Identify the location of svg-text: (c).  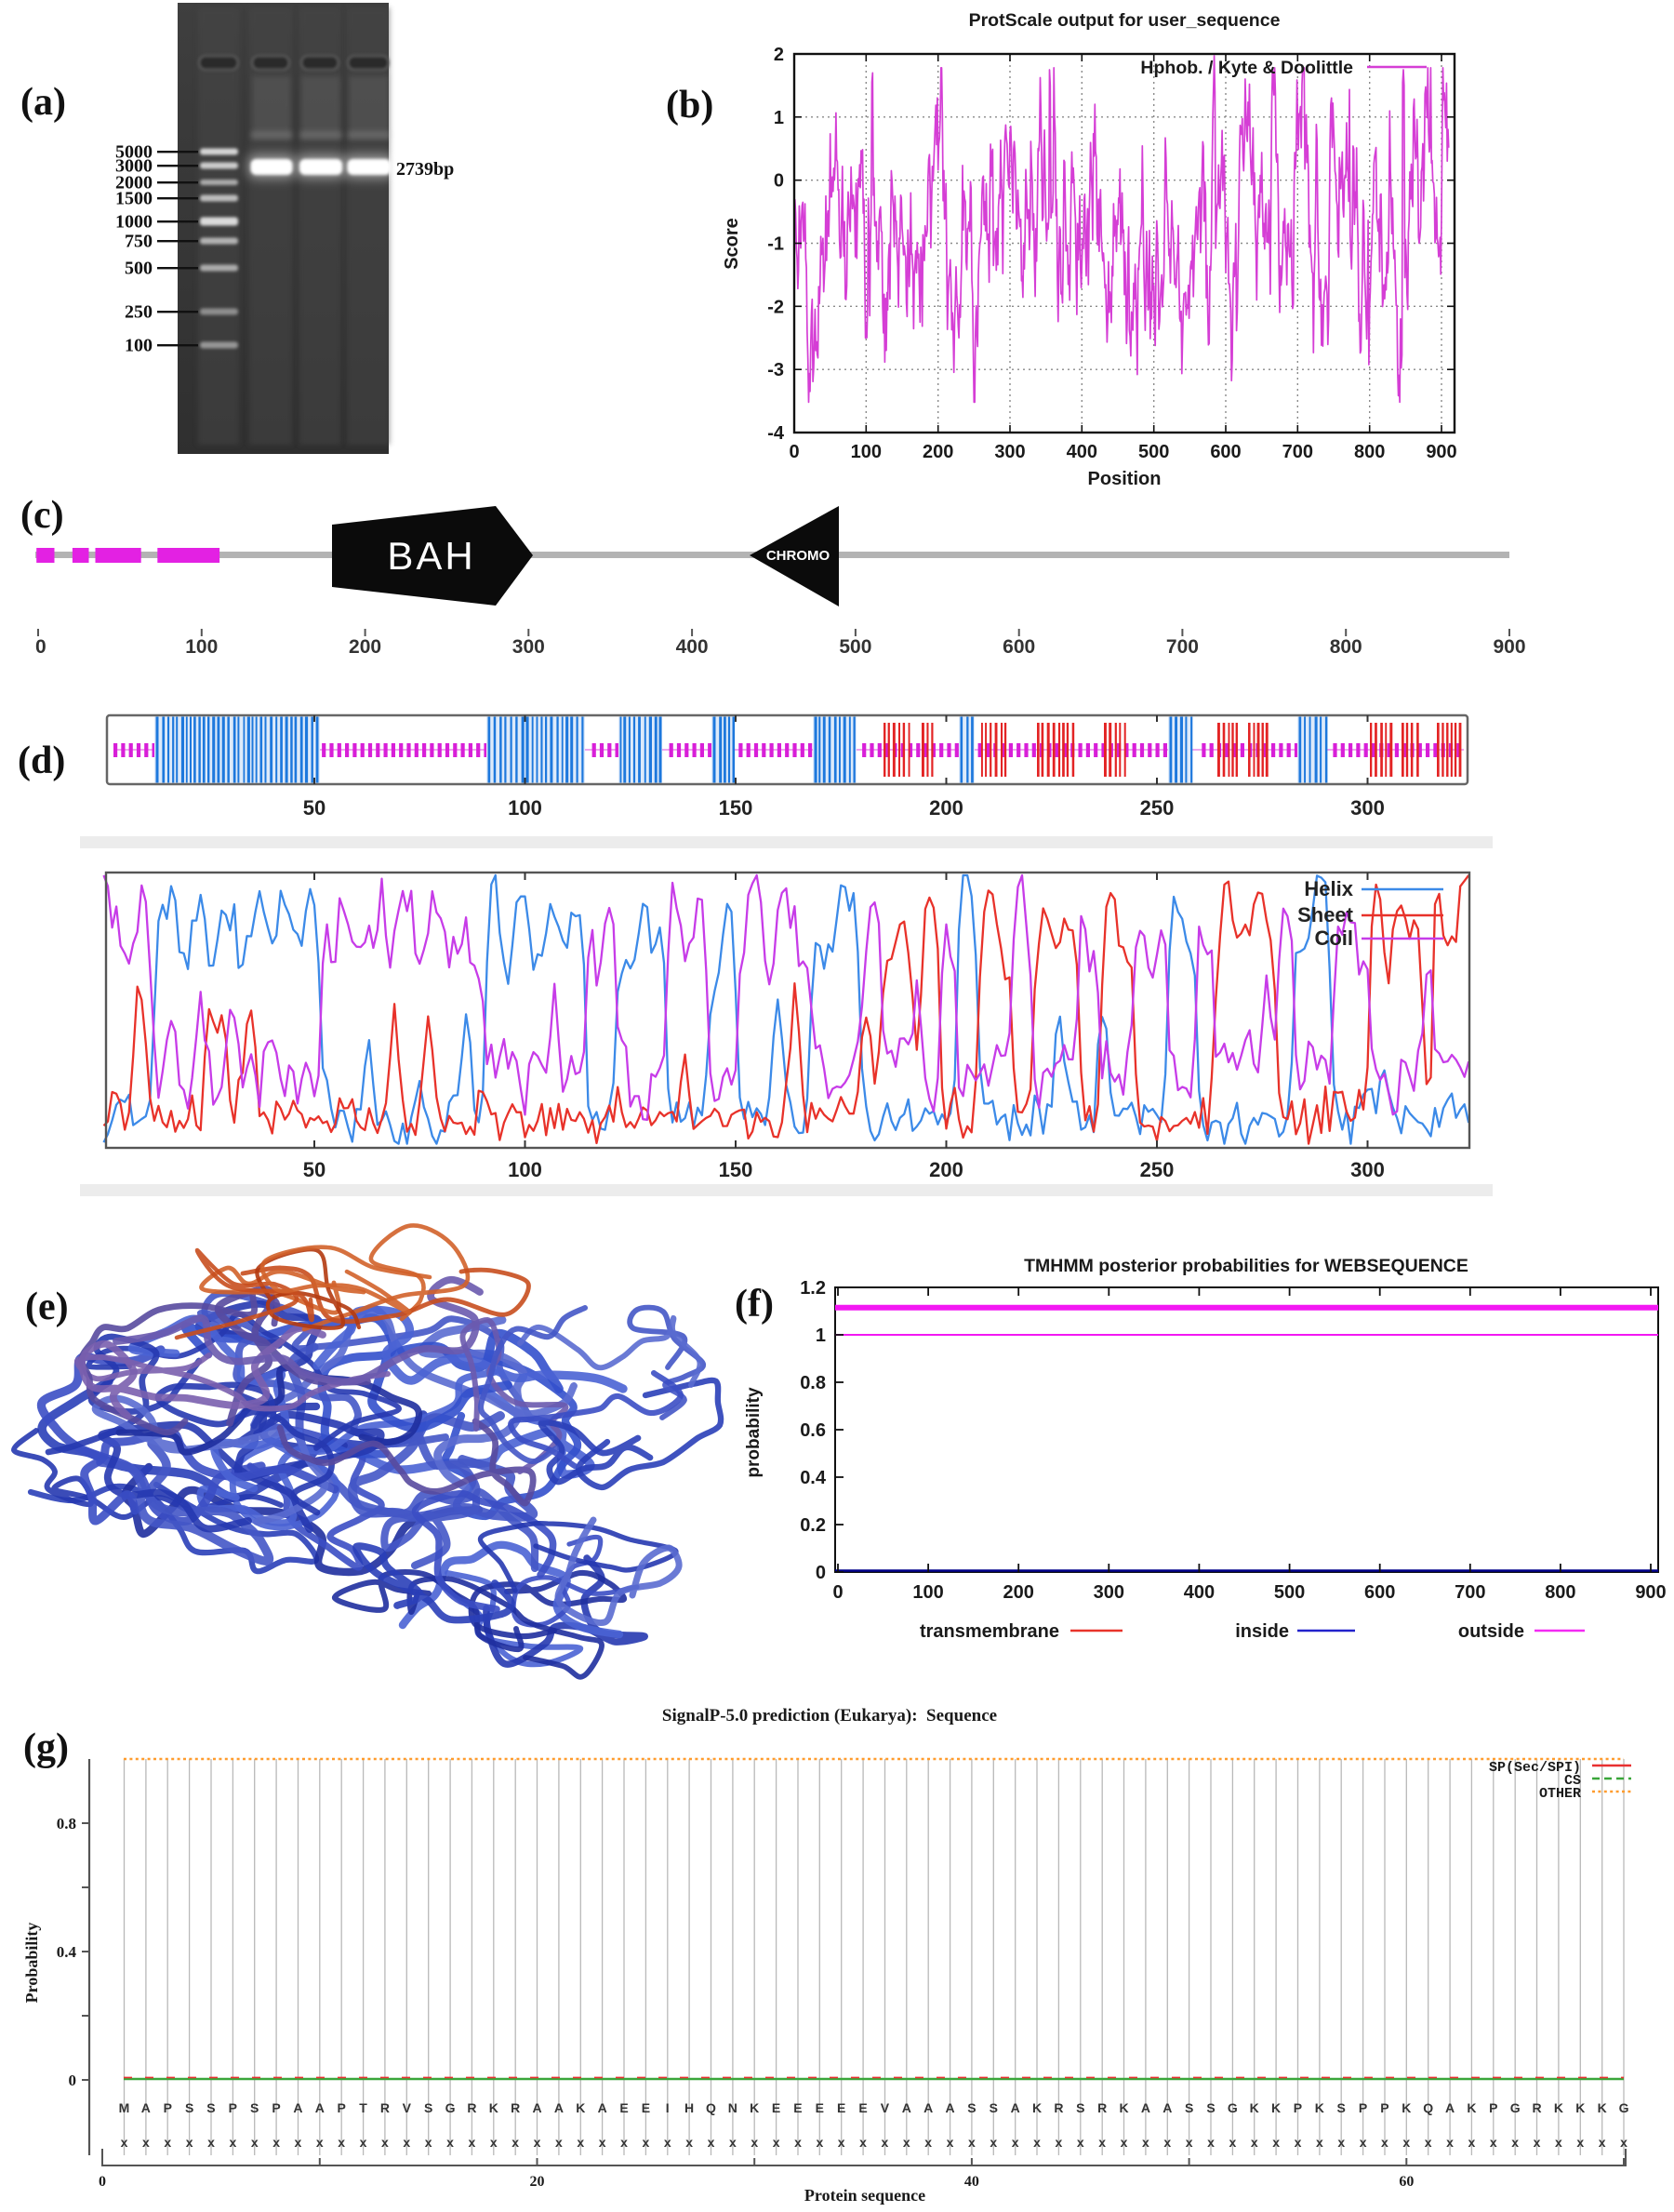
(42, 515).